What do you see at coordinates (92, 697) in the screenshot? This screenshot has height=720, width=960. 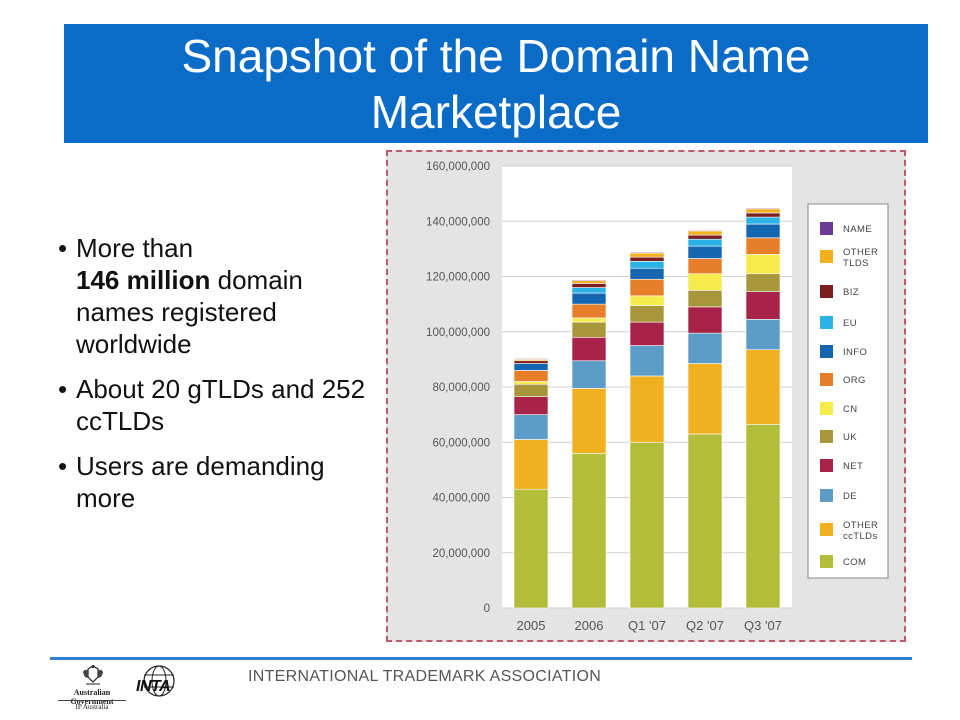 I see `gov-logo-line1: Australian Government` at bounding box center [92, 697].